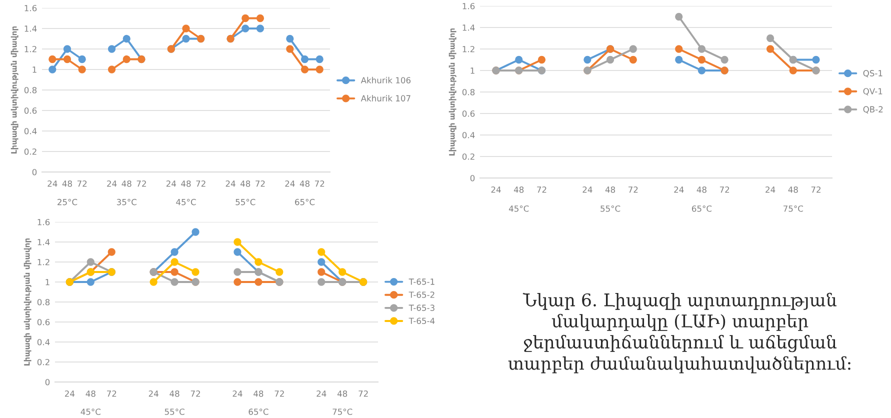 The image size is (891, 418). I want to click on legend-label: QV-1, so click(872, 92).